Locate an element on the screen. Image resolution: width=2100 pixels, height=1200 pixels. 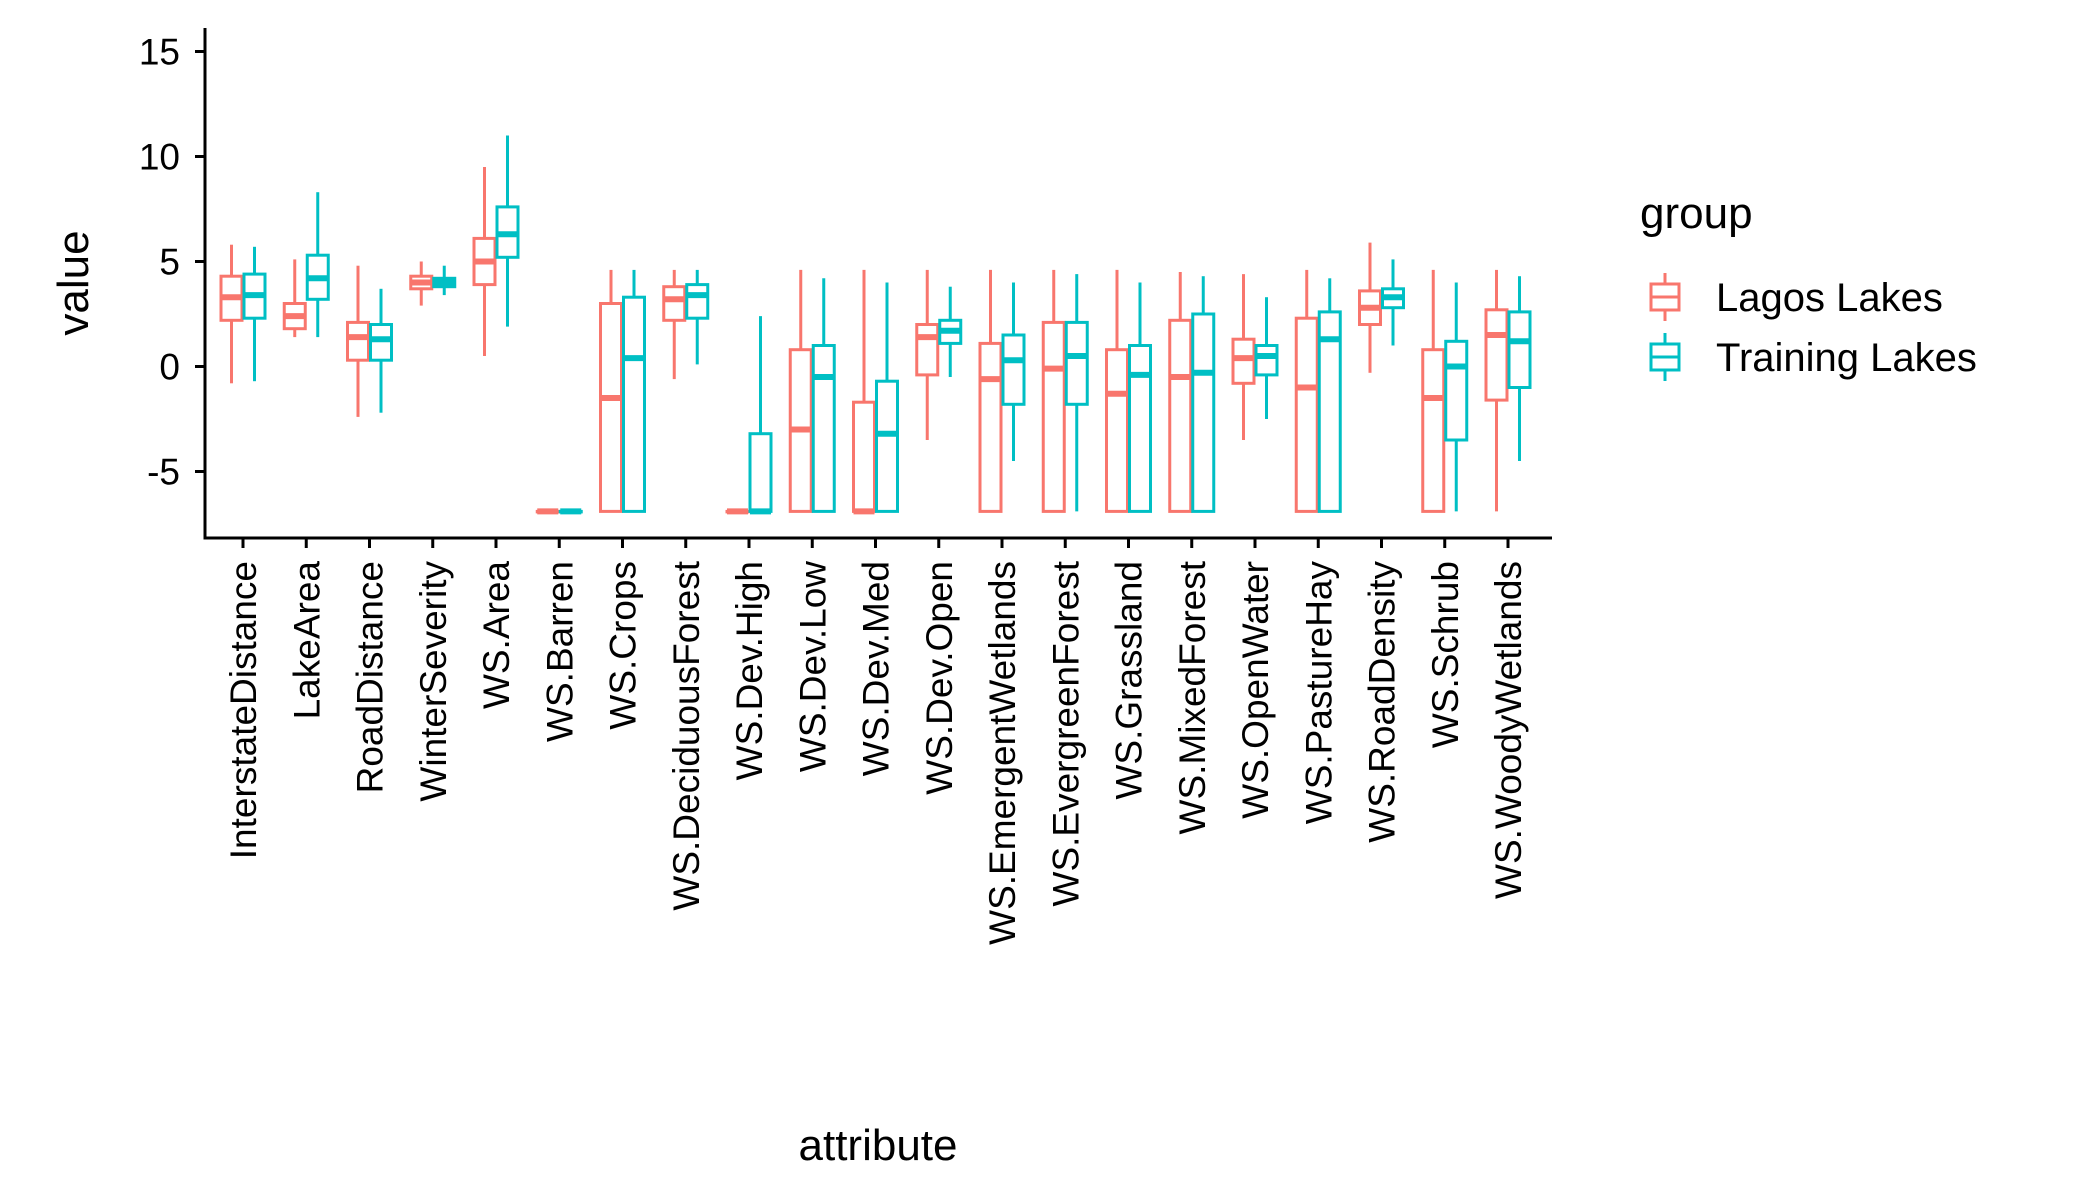
x-tick-label: WS.Area is located at coordinates (496, 635).